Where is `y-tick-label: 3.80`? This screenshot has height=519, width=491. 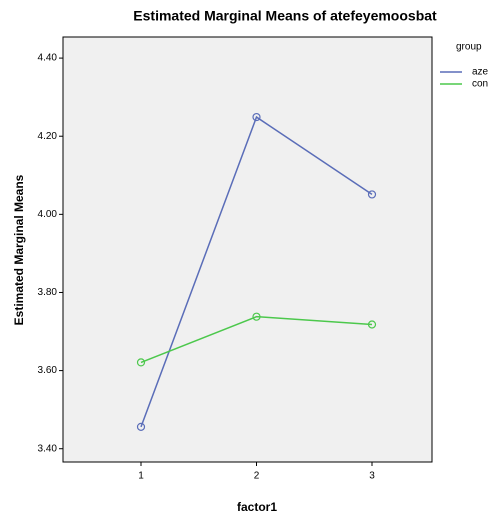
y-tick-label: 3.80 is located at coordinates (48, 292).